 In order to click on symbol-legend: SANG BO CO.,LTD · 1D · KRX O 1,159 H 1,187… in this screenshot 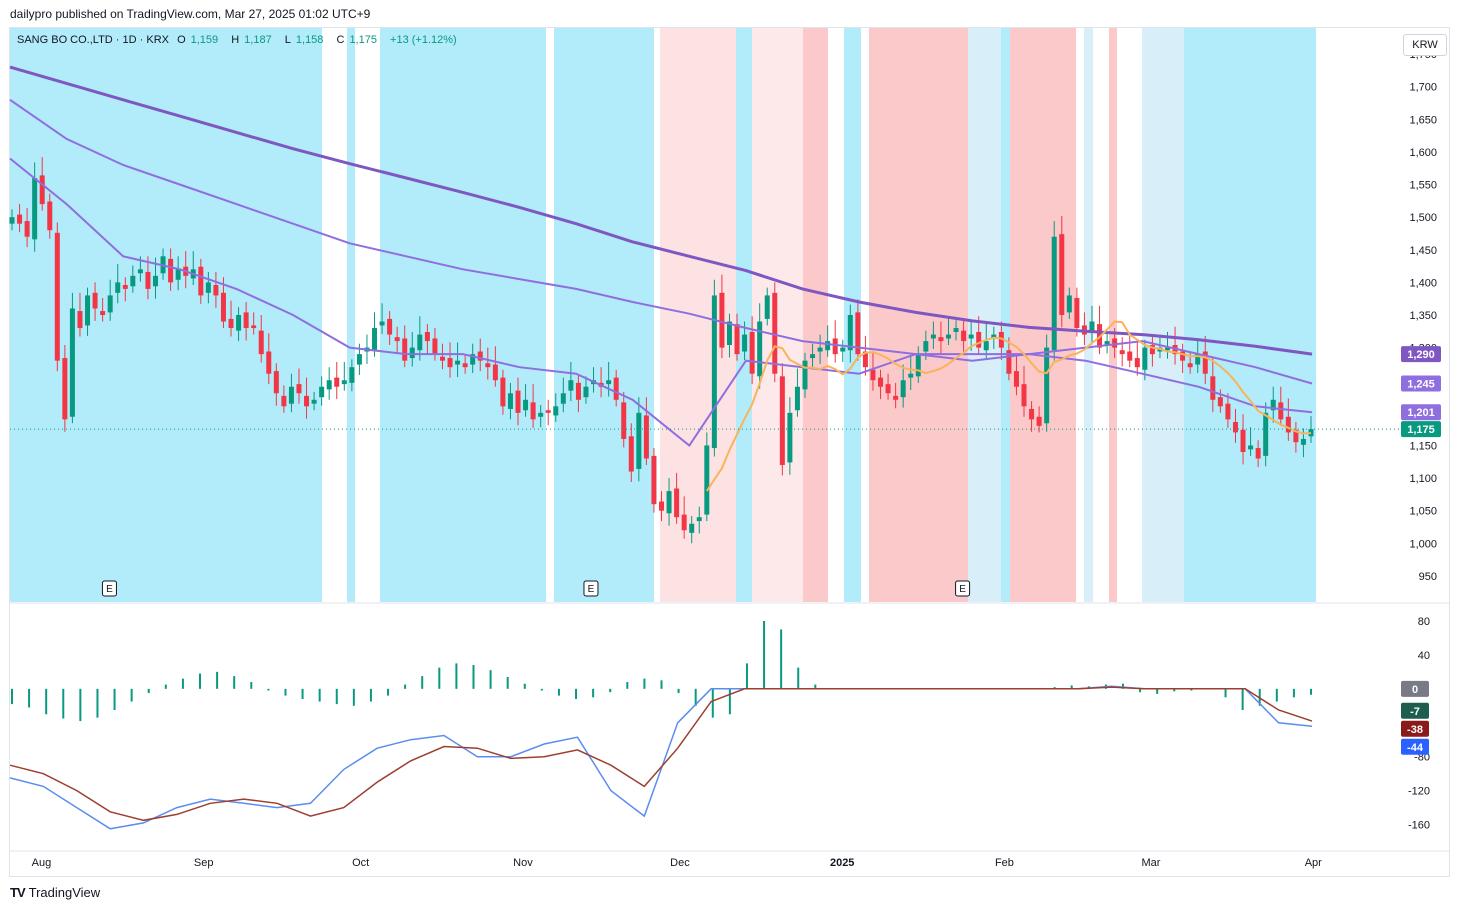, I will do `click(239, 40)`.